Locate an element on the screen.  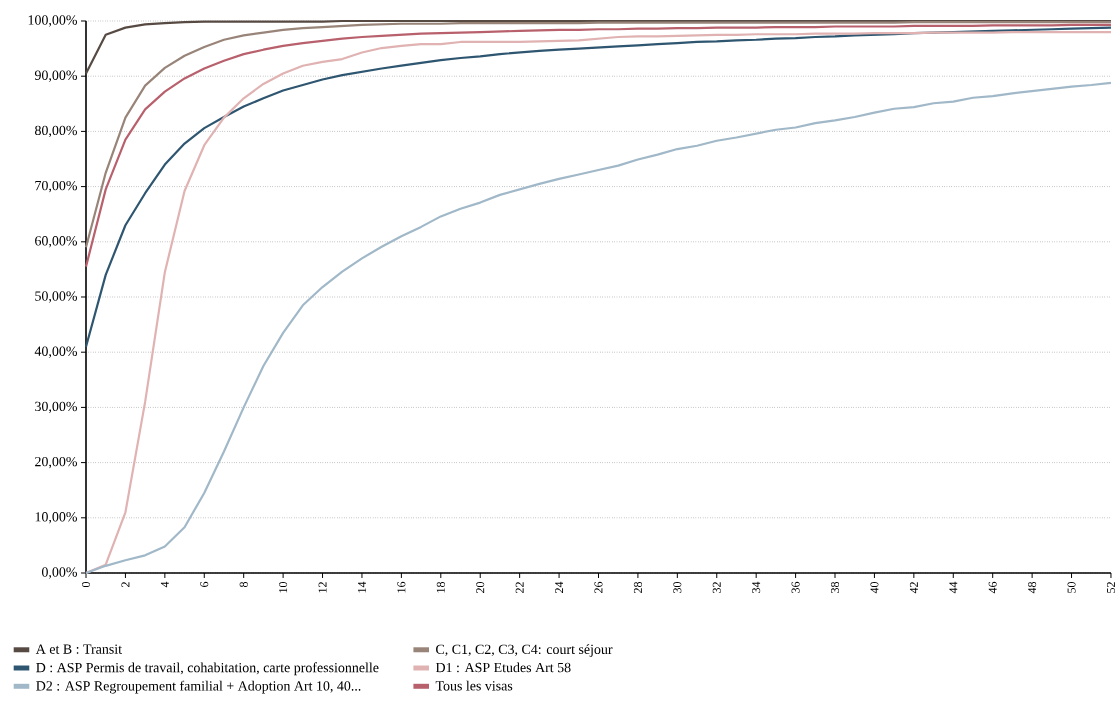
y-tick-label: 60,00% is located at coordinates (56, 242).